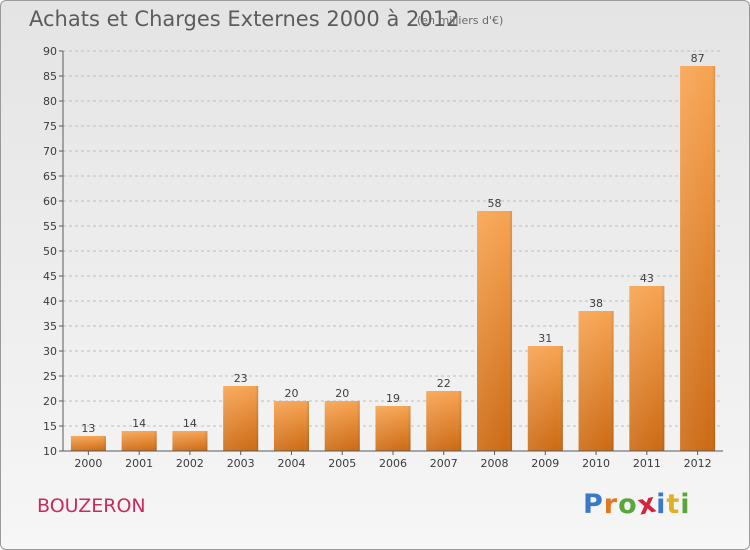  What do you see at coordinates (88, 428) in the screenshot?
I see `value-label-2000: 13` at bounding box center [88, 428].